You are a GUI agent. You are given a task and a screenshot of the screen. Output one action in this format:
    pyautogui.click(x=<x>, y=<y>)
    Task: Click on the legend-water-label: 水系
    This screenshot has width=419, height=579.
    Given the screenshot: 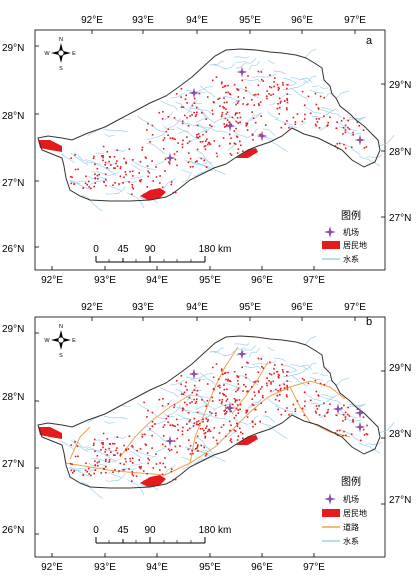 What is the action you would take?
    pyautogui.click(x=351, y=259)
    